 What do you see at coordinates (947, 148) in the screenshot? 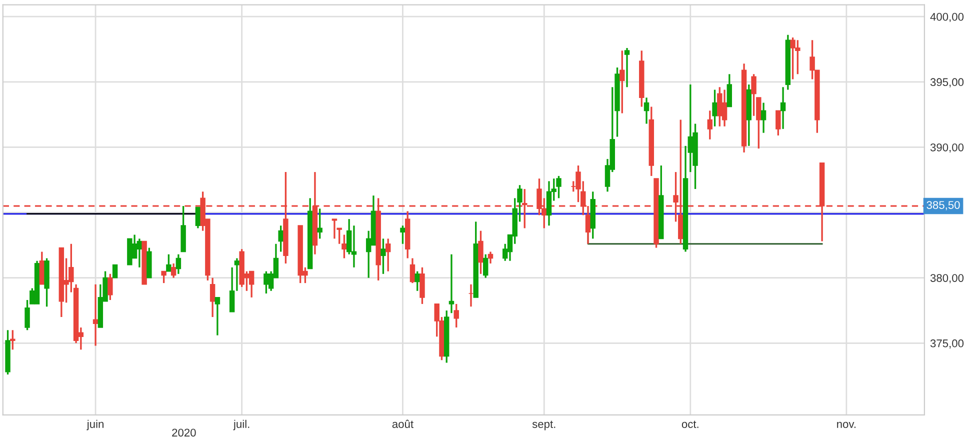
I see `y-tick-label: 390,00` at bounding box center [947, 148].